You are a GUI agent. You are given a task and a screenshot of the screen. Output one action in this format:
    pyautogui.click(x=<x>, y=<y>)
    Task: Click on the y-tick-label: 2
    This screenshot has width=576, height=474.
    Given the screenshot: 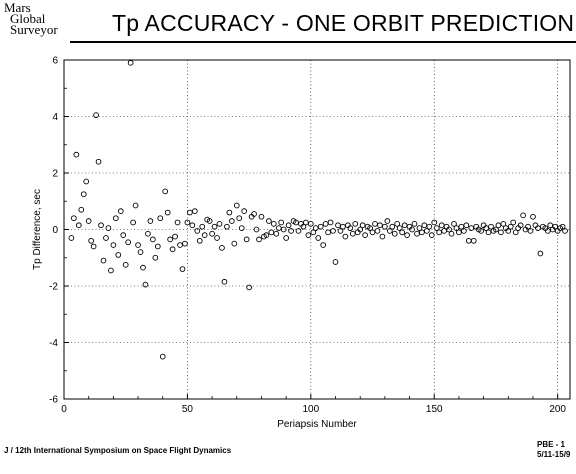 What is the action you would take?
    pyautogui.click(x=55, y=174)
    